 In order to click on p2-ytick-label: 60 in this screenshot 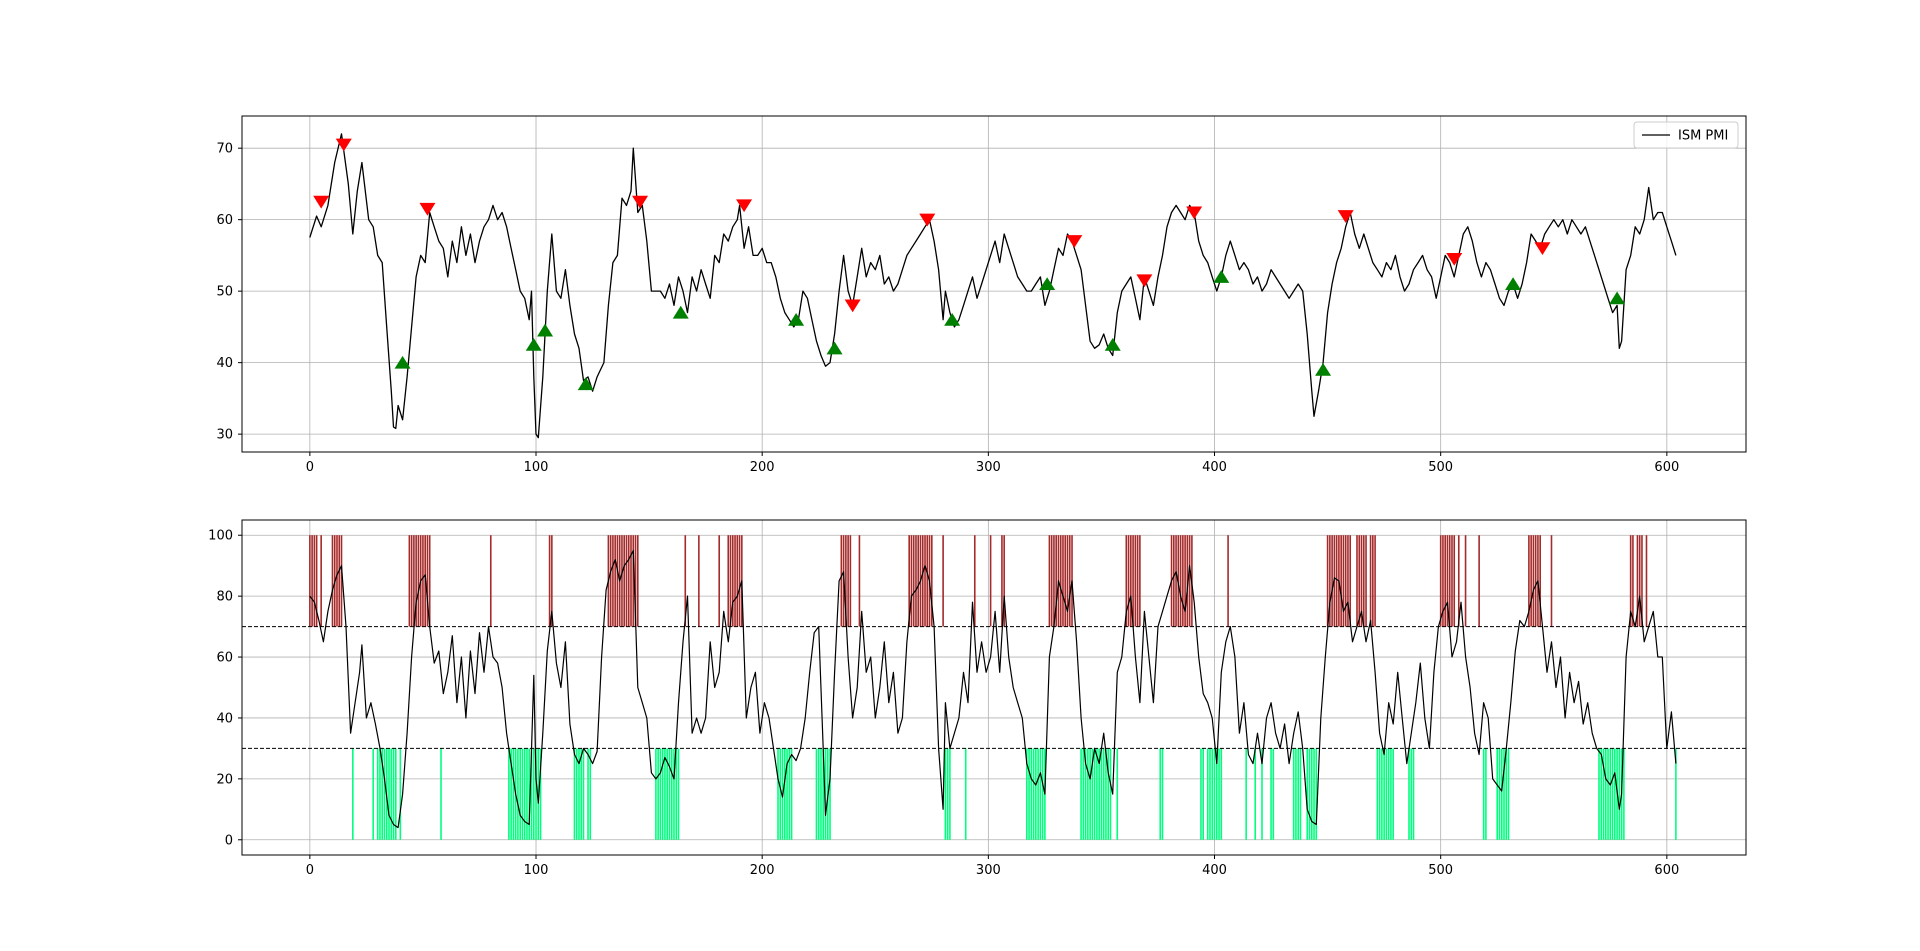, I will do `click(224, 658)`.